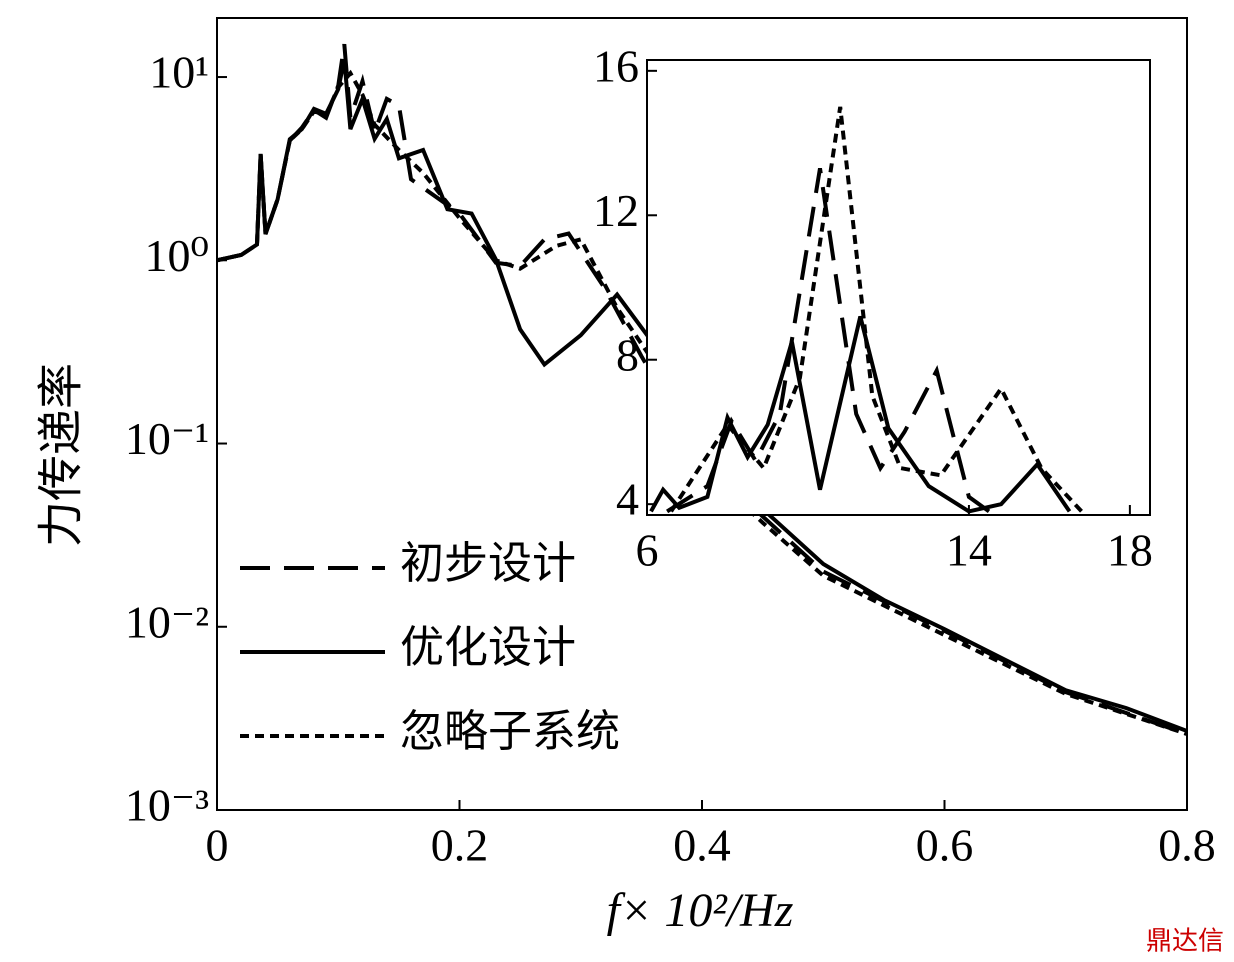 This screenshot has width=1234, height=962. Describe the element at coordinates (488, 563) in the screenshot. I see `legend-label: 初步设计` at that location.